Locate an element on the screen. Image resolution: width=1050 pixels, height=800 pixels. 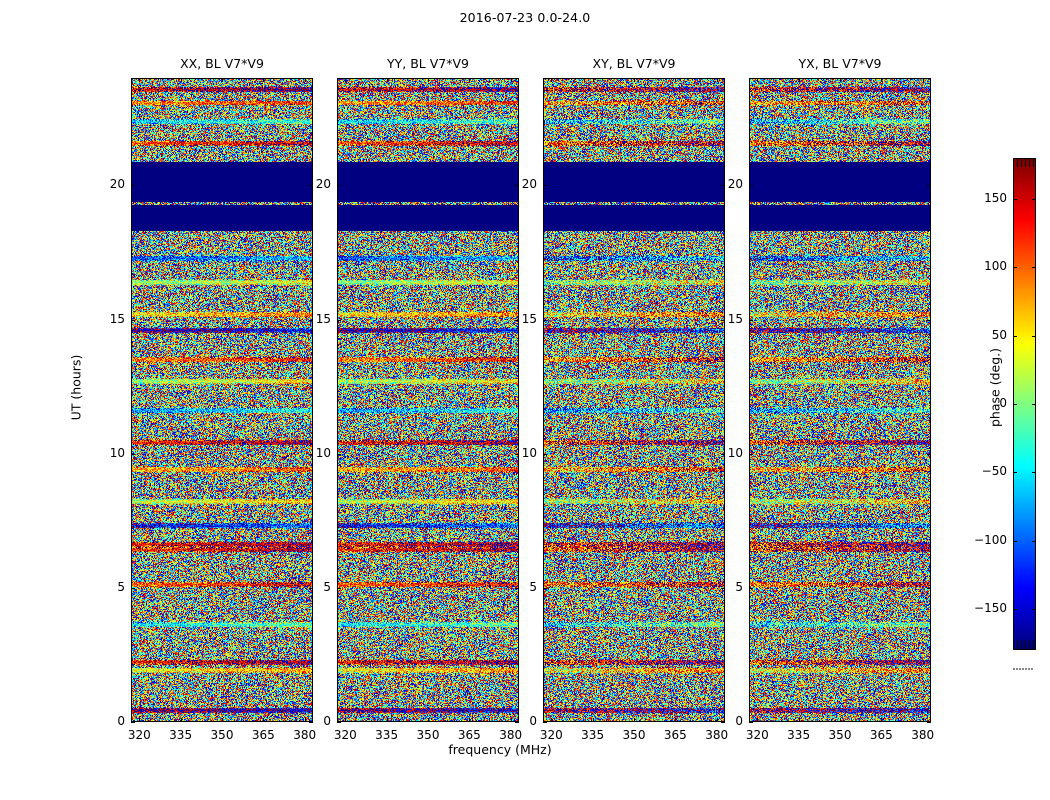
colorbar-tick-label: 150 is located at coordinates (995, 198).